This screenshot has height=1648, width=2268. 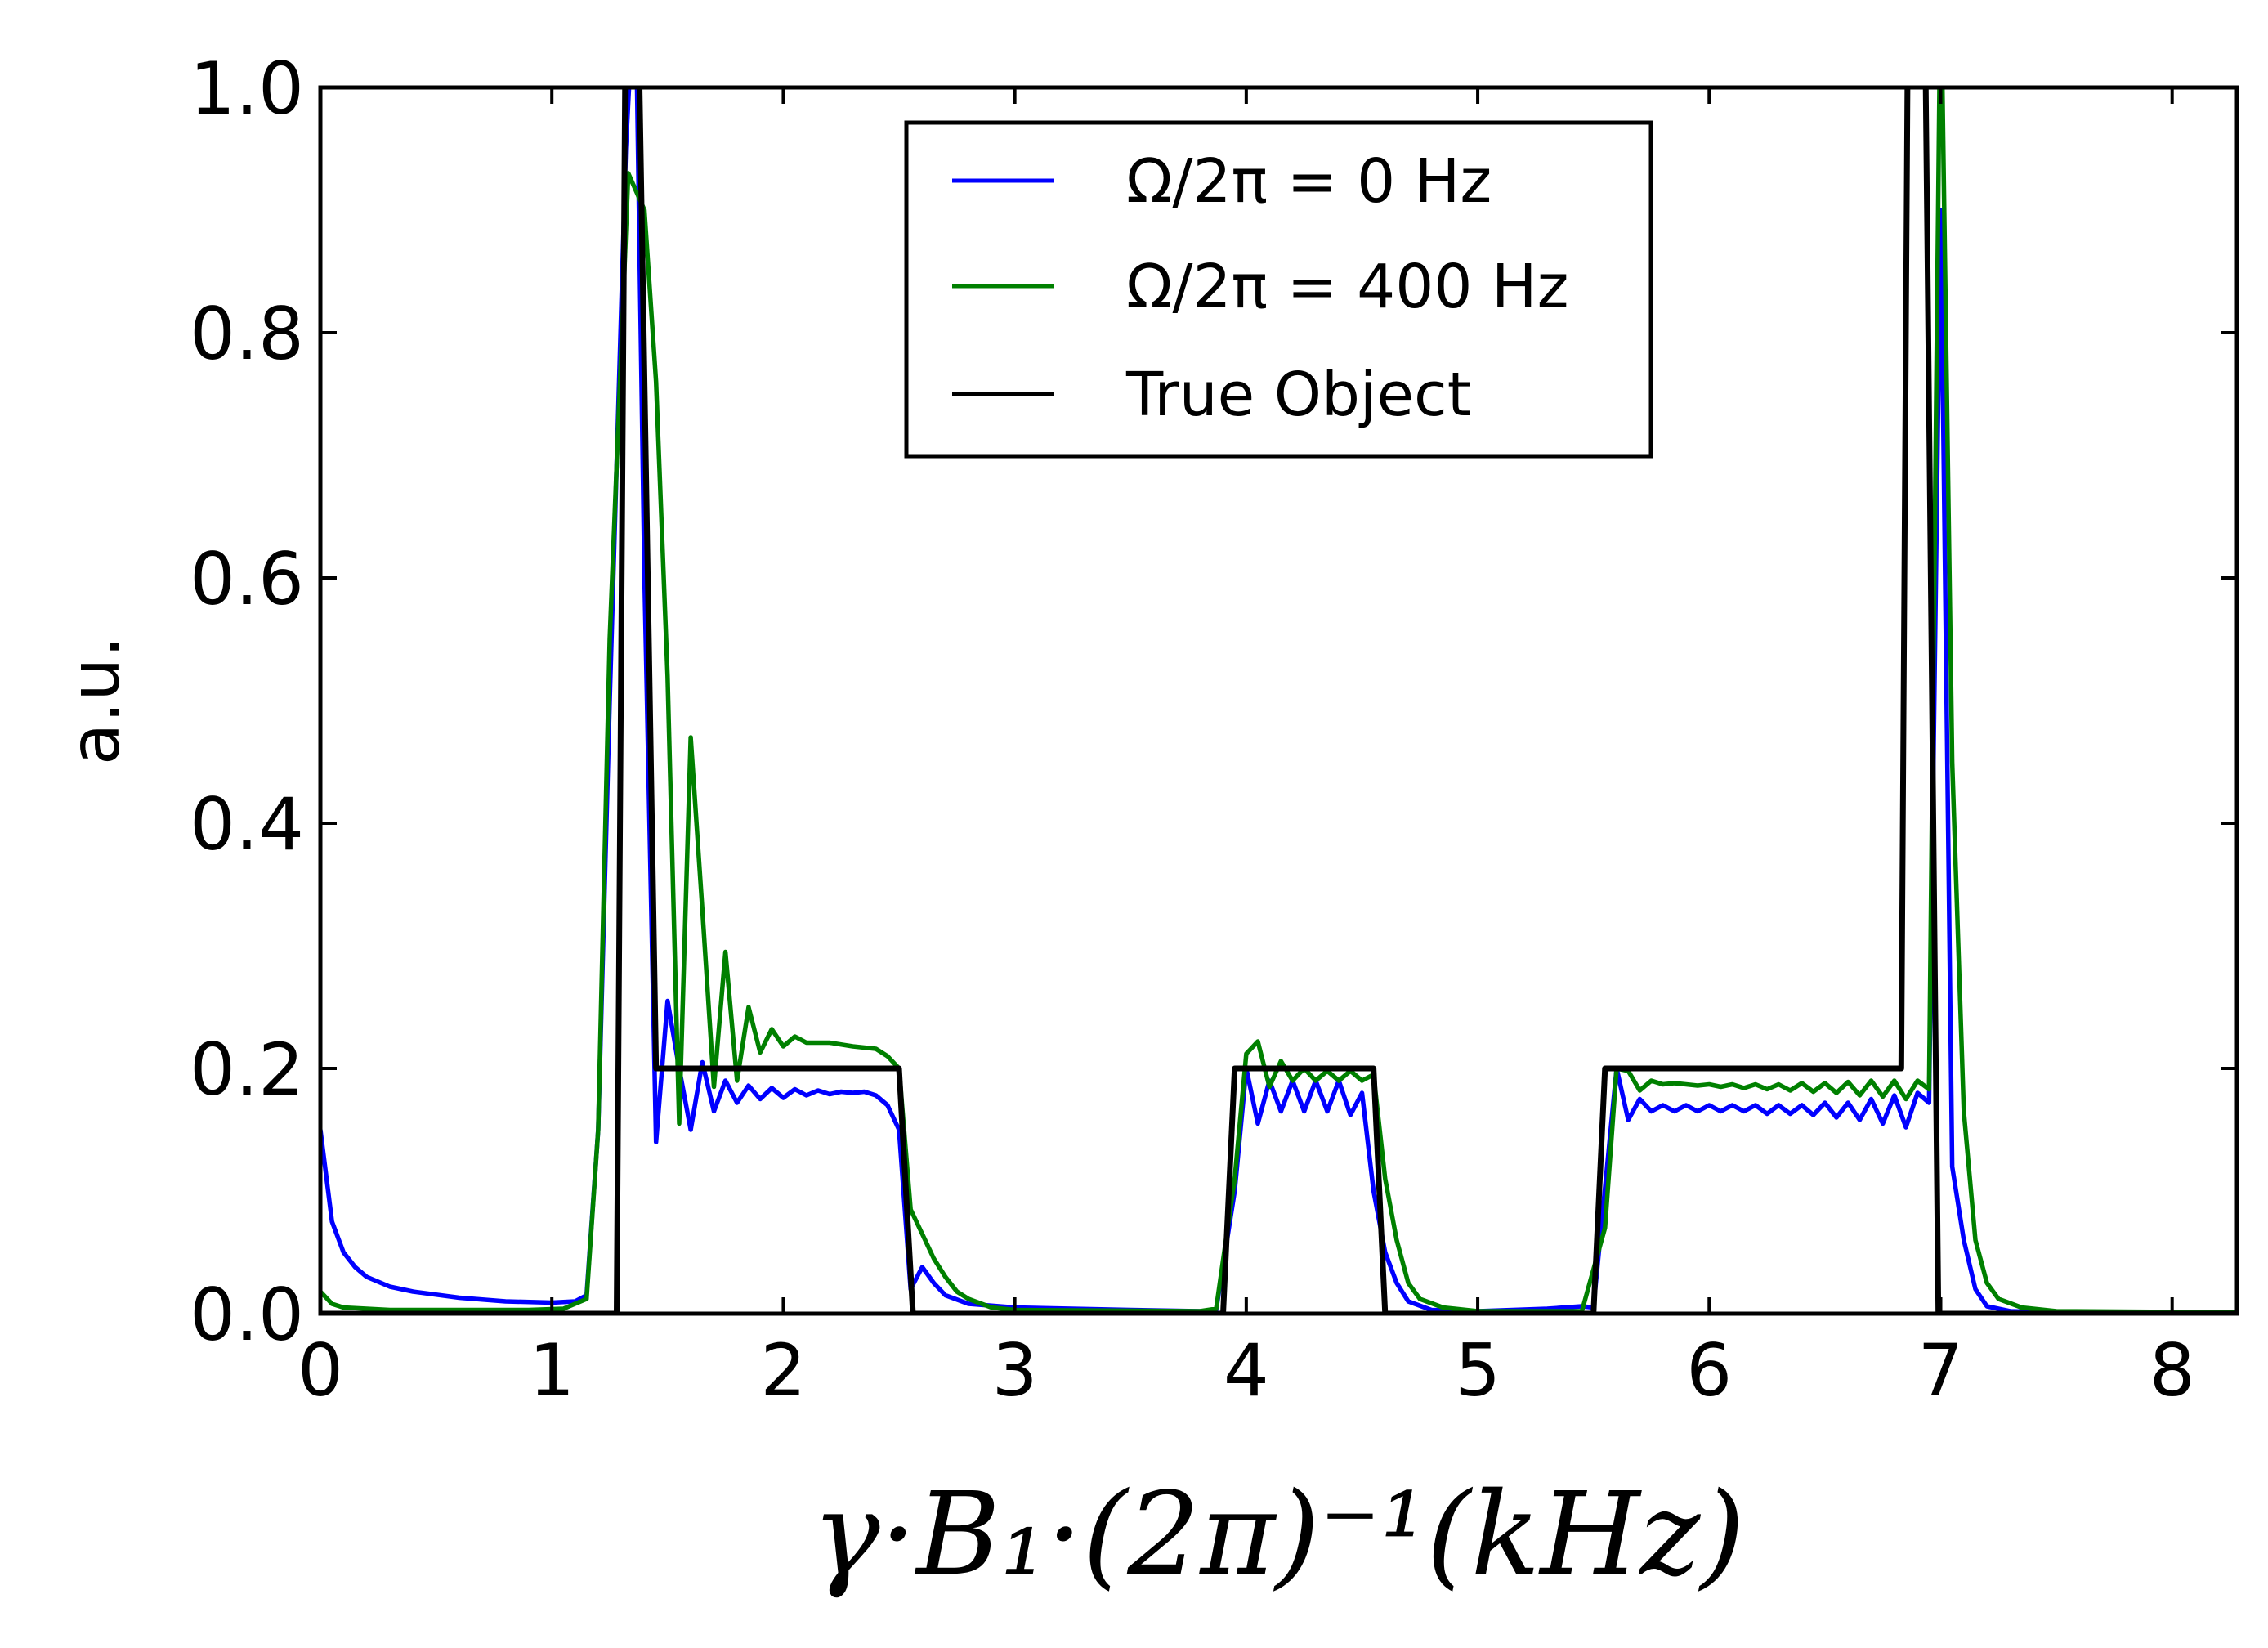 I want to click on x-tick-label: 5, so click(x=1478, y=1370).